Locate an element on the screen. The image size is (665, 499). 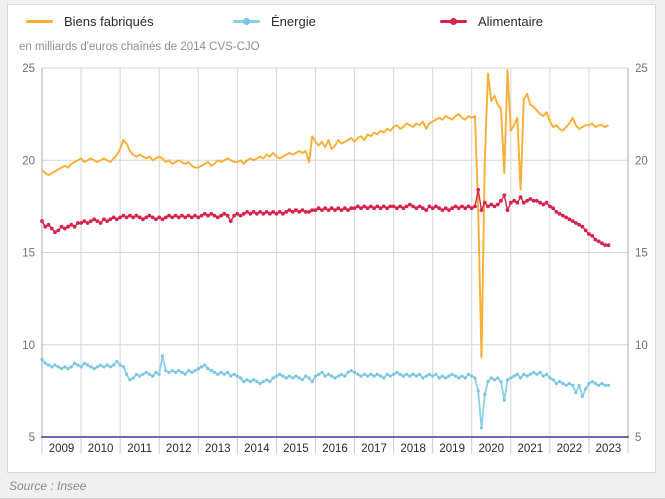
legend-item-alimentaire: Alimentaire is located at coordinates (543, 21).